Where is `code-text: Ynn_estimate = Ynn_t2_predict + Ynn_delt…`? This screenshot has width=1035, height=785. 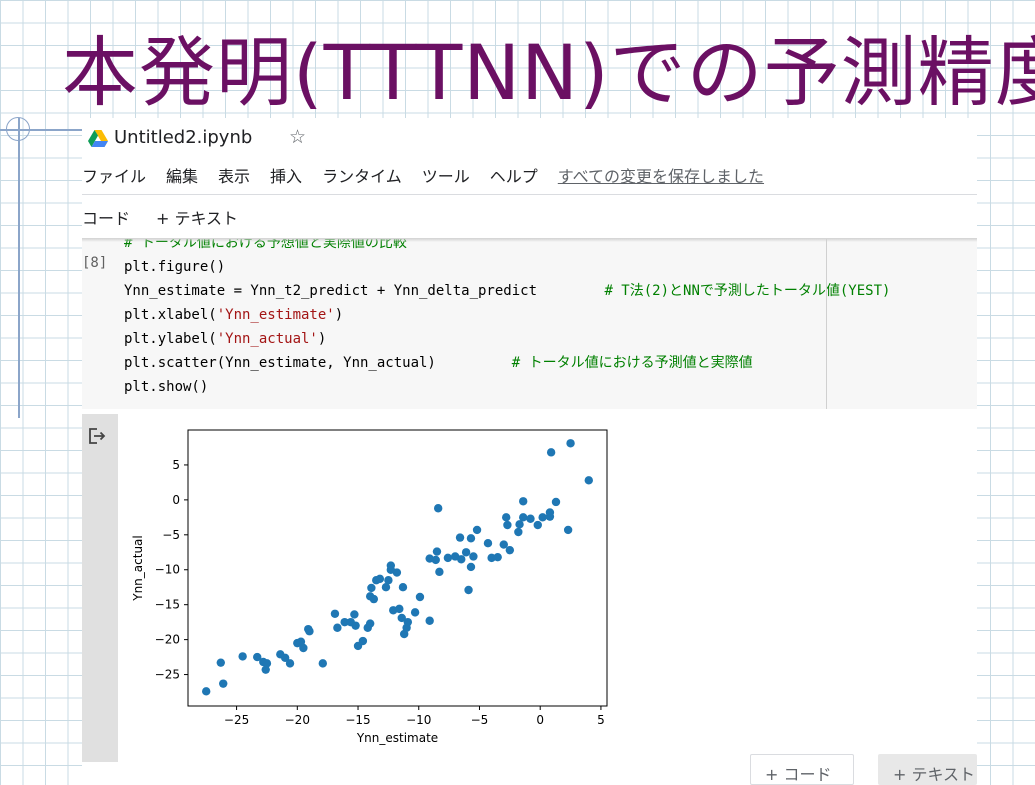 code-text: Ynn_estimate = Ynn_t2_predict + Ynn_delt… is located at coordinates (364, 291).